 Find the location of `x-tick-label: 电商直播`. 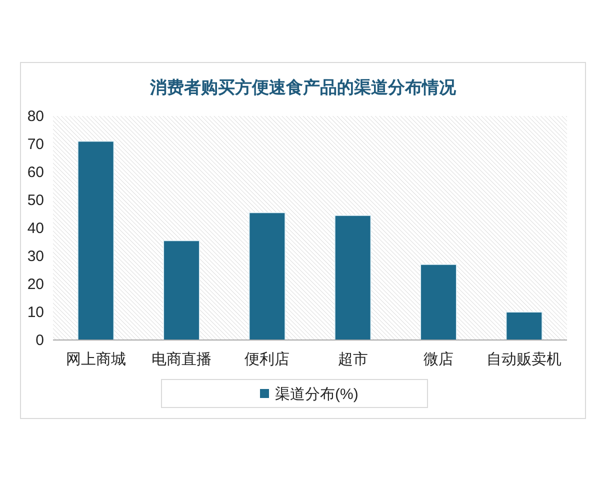

x-tick-label: 电商直播 is located at coordinates (182, 359).